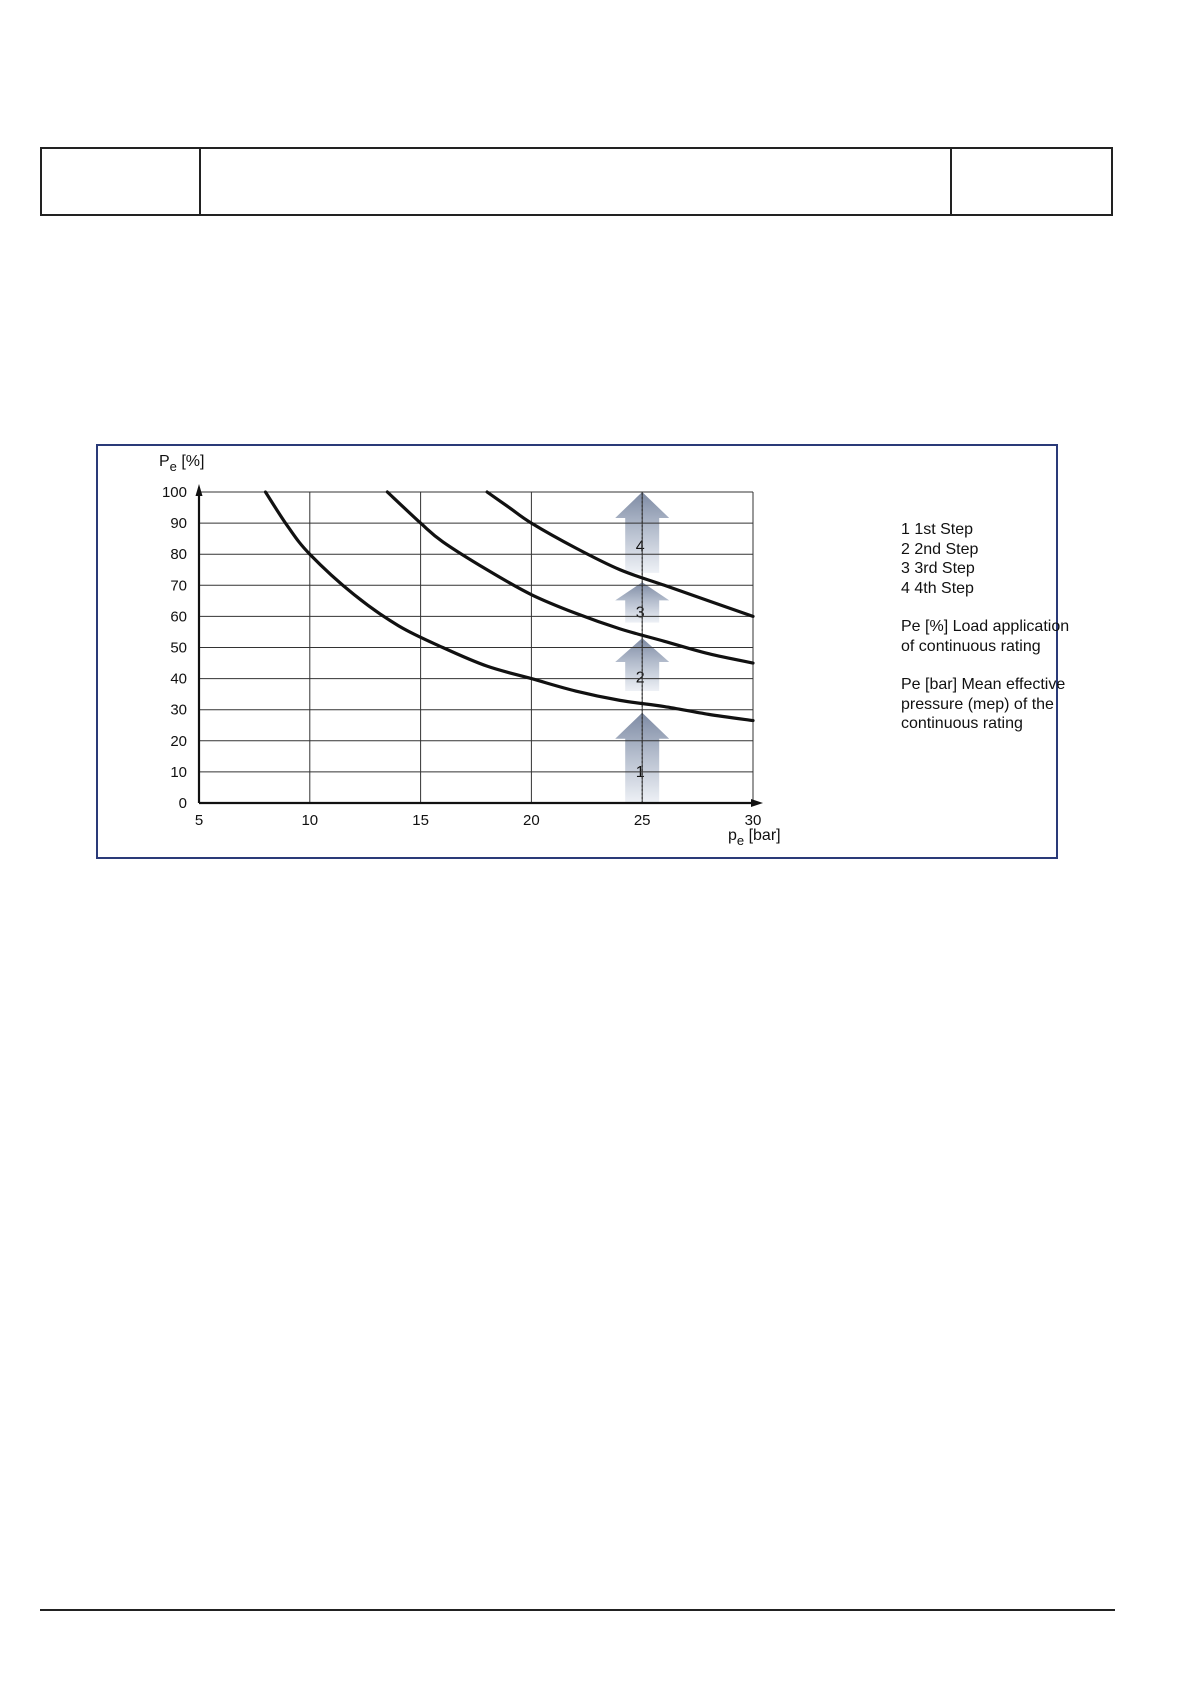 This screenshot has height=1684, width=1191. Describe the element at coordinates (178, 554) in the screenshot. I see `y-tick-label-80: 80` at that location.